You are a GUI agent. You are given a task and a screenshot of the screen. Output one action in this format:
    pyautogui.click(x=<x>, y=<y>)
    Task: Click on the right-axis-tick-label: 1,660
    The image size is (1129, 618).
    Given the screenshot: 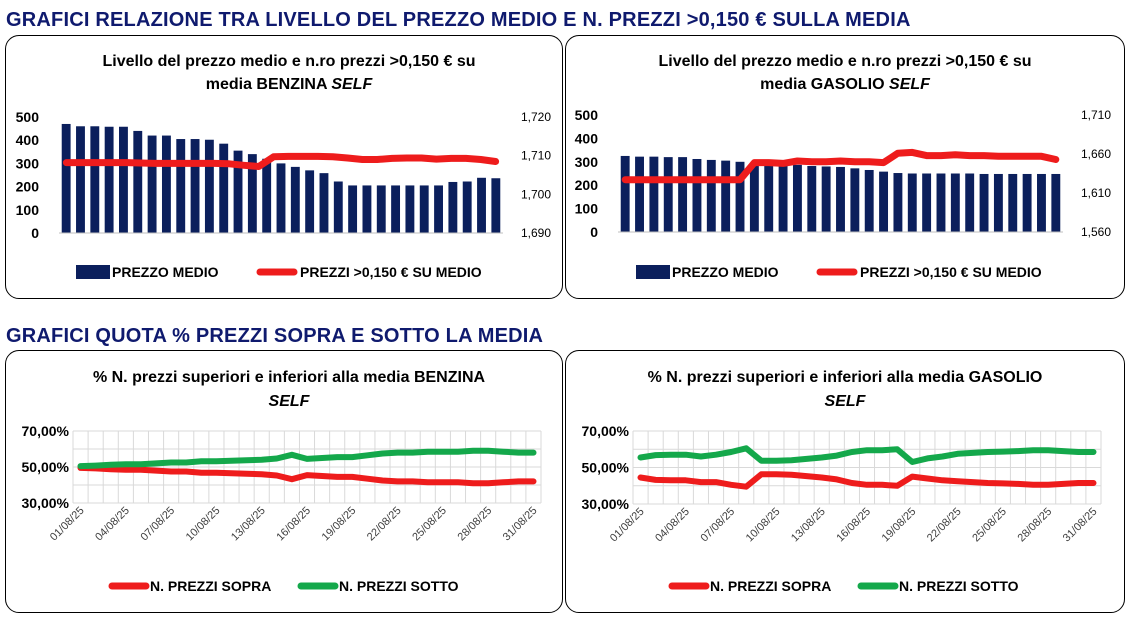 What is the action you would take?
    pyautogui.click(x=1096, y=154)
    